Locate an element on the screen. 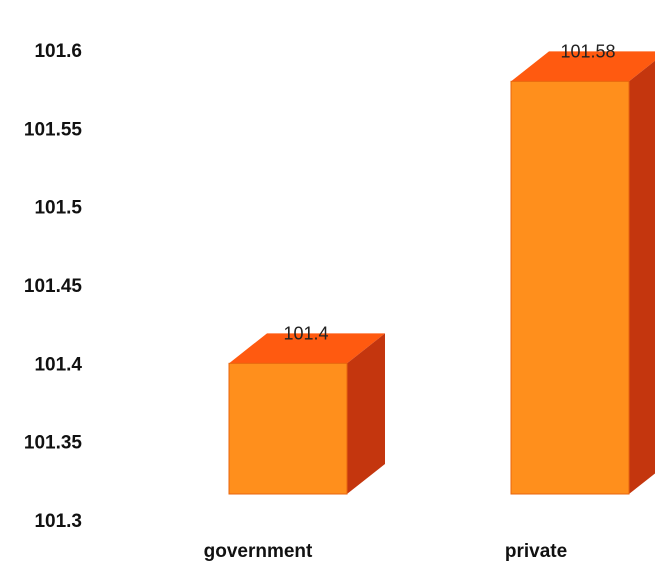  y-tick-label: 101.4 is located at coordinates (58, 364).